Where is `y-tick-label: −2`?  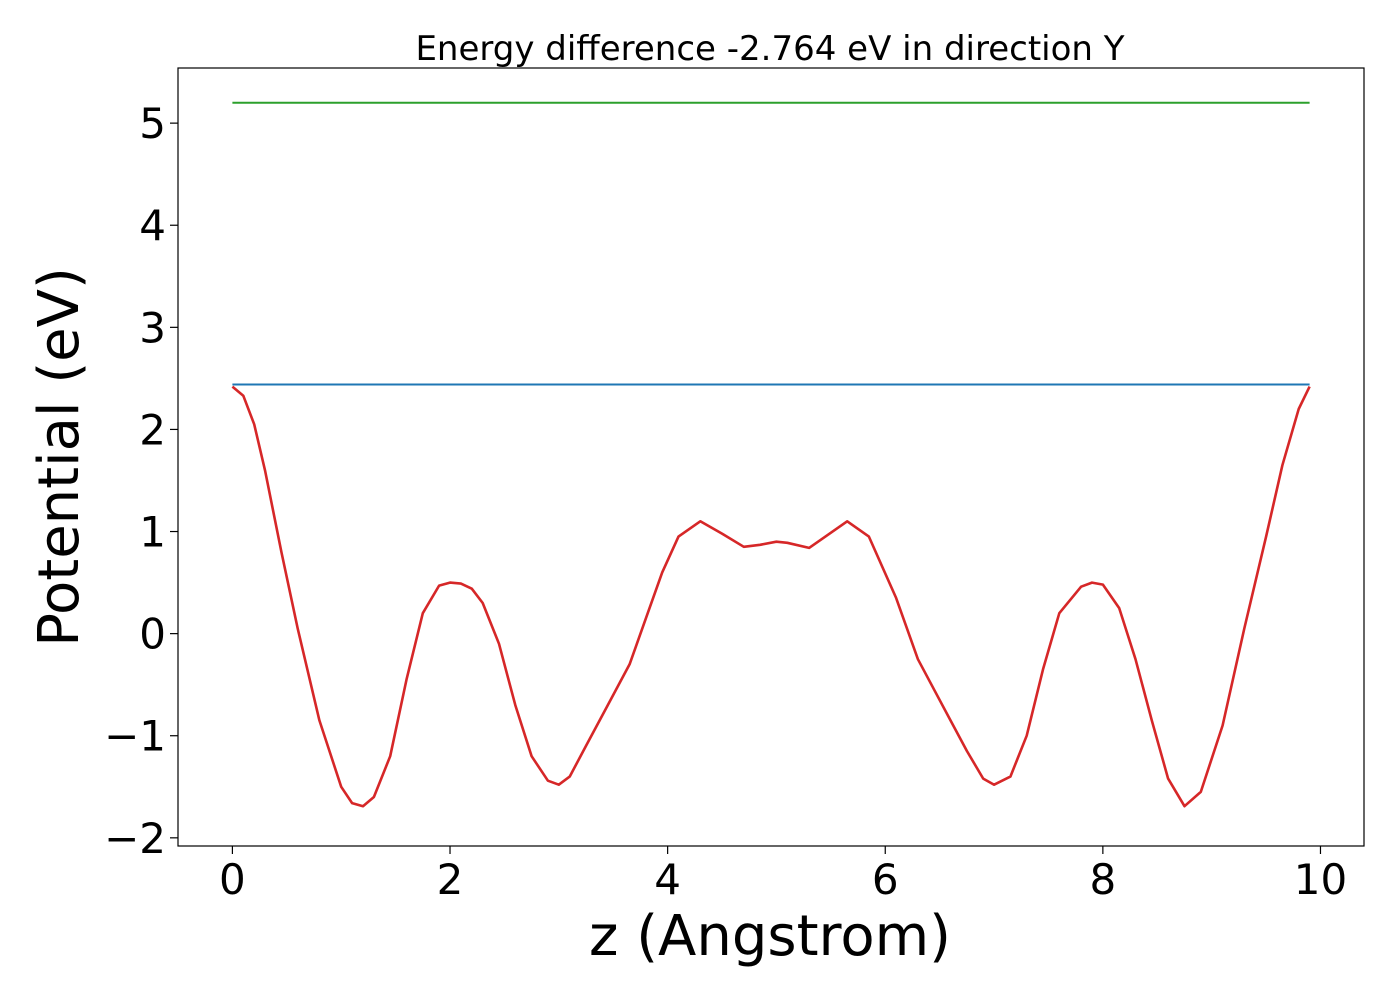
y-tick-label: −2 is located at coordinates (135, 838).